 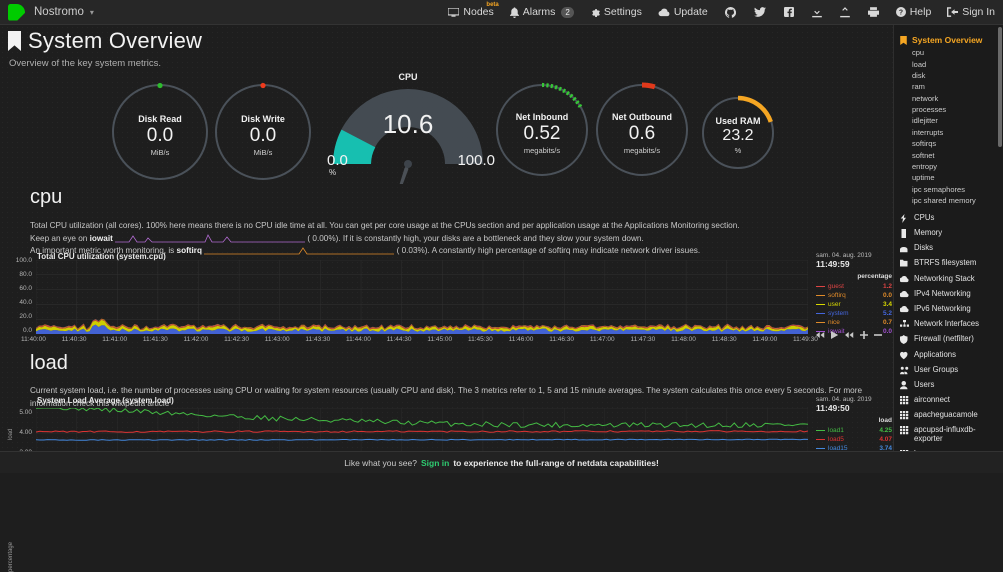 I want to click on chevron-down-icon: ▾, so click(x=92, y=12).